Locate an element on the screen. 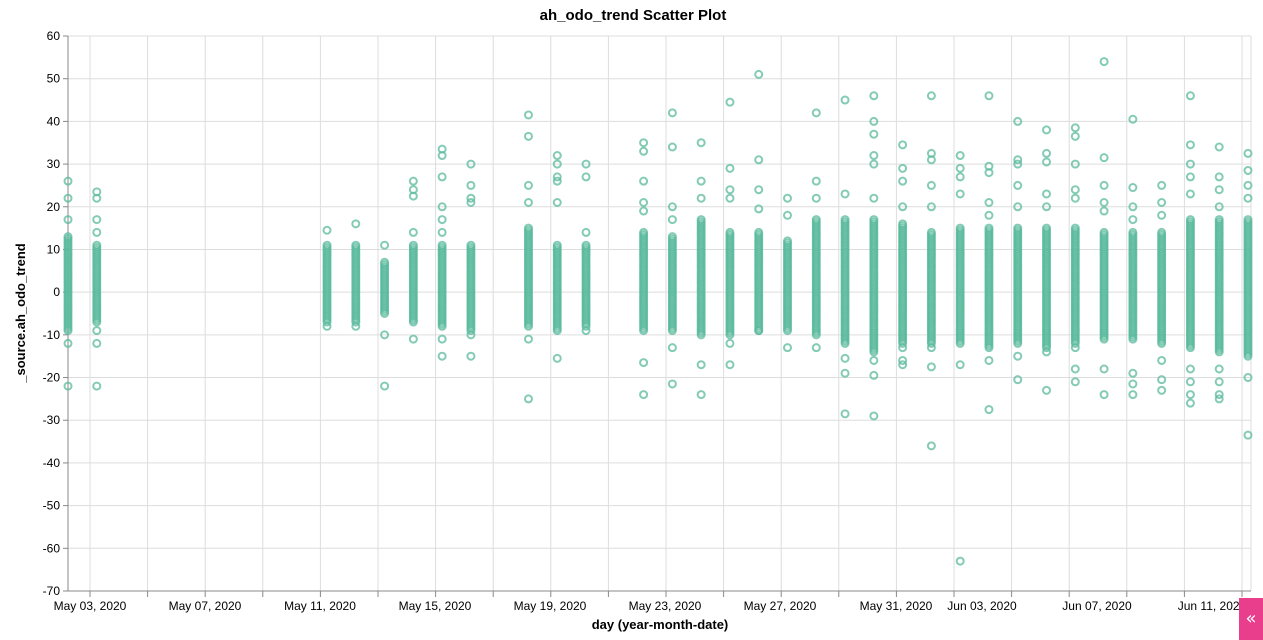 Image resolution: width=1263 pixels, height=640 pixels. x-tick-label: May 03, 2020 is located at coordinates (90, 606).